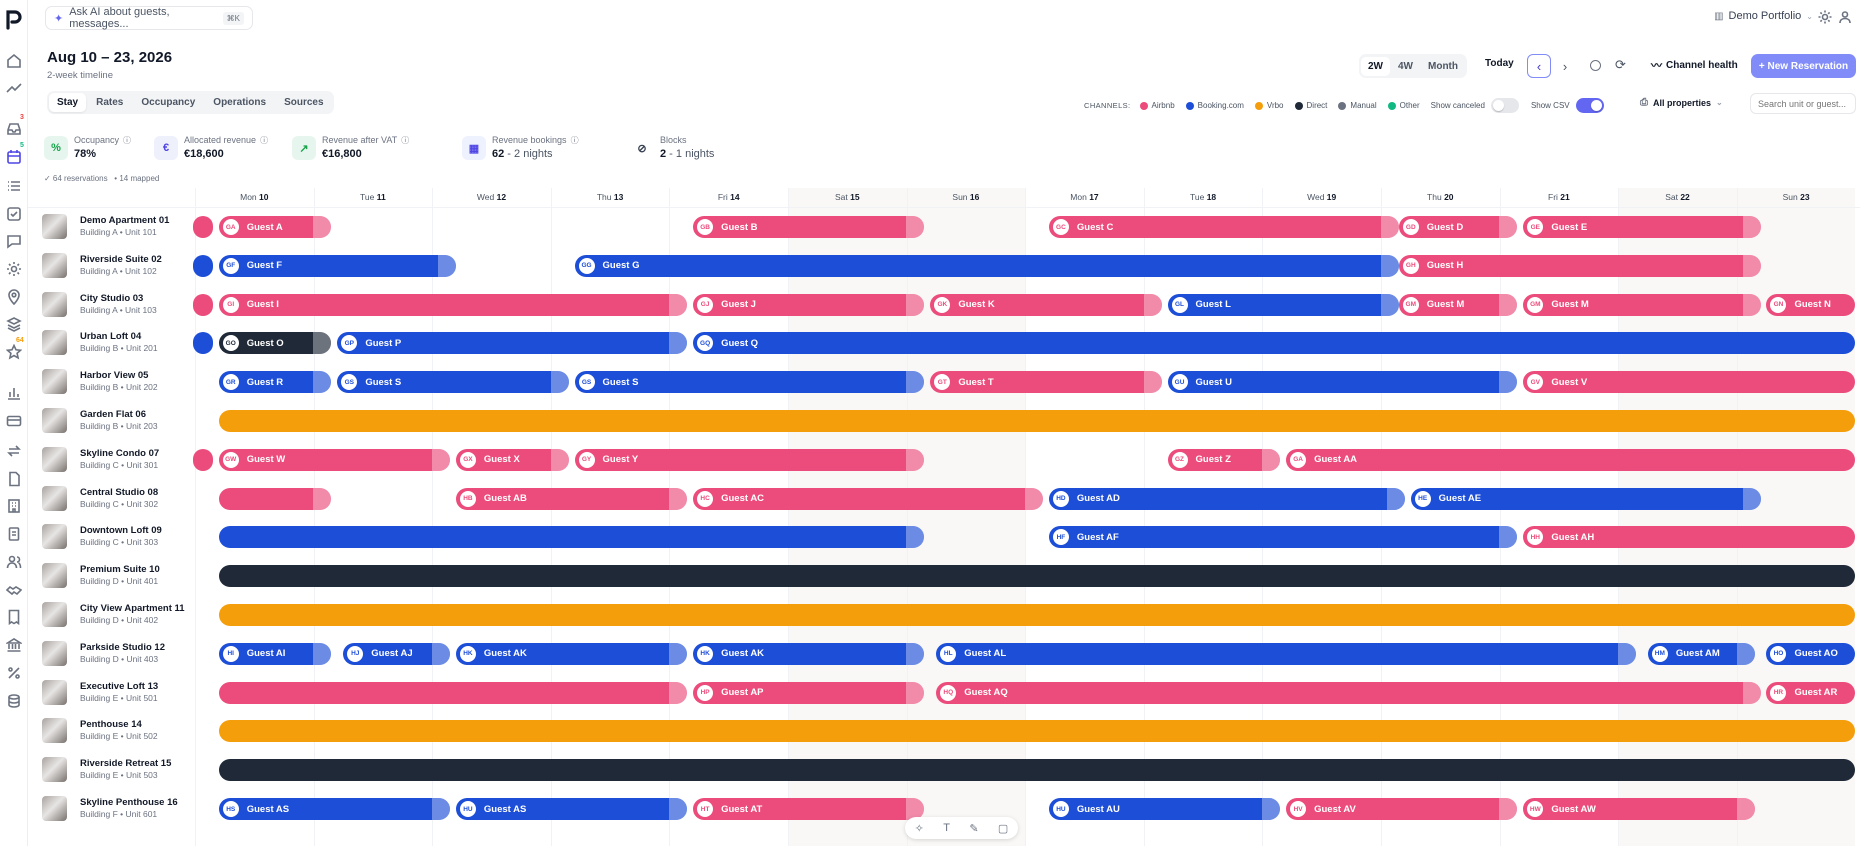  I want to click on reservation-bar: GW Guest W, so click(334, 459).